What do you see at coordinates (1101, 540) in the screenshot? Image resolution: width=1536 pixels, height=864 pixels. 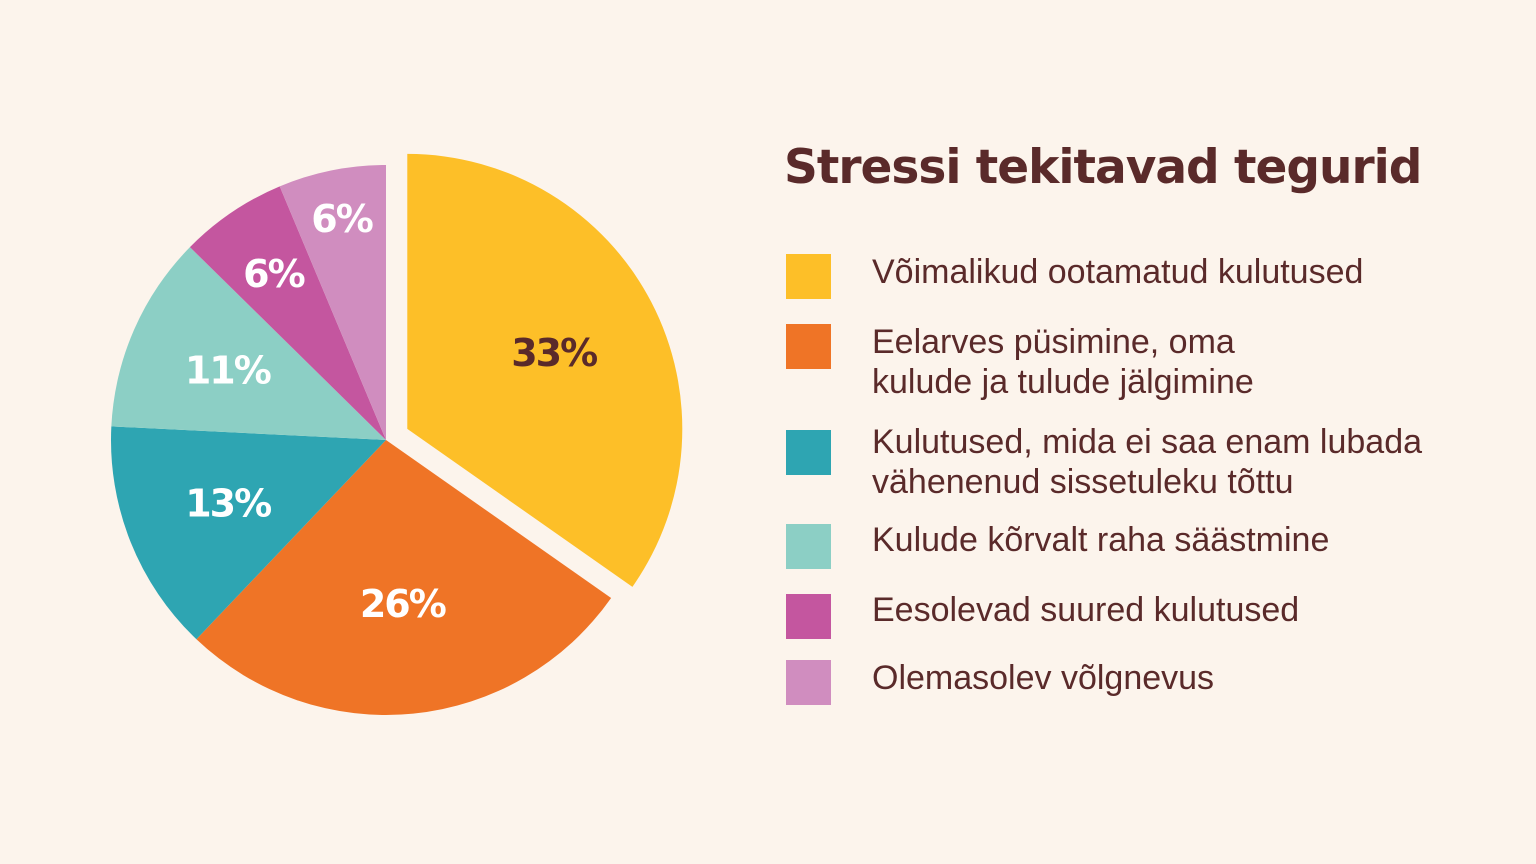 I see `legend-label: Kulude kõrvalt raha säästmine` at bounding box center [1101, 540].